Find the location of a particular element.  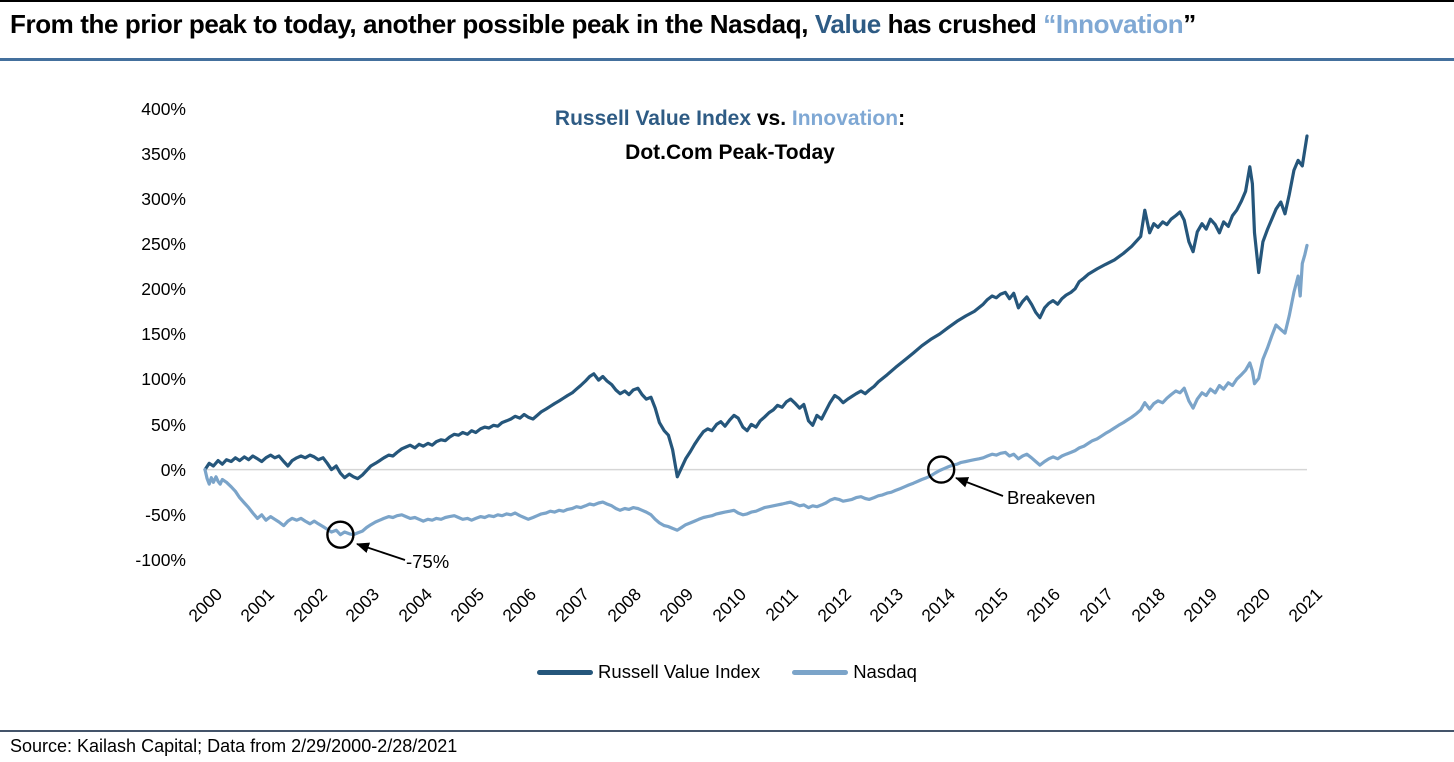

x-tick-2002: 2002 is located at coordinates (310, 605).